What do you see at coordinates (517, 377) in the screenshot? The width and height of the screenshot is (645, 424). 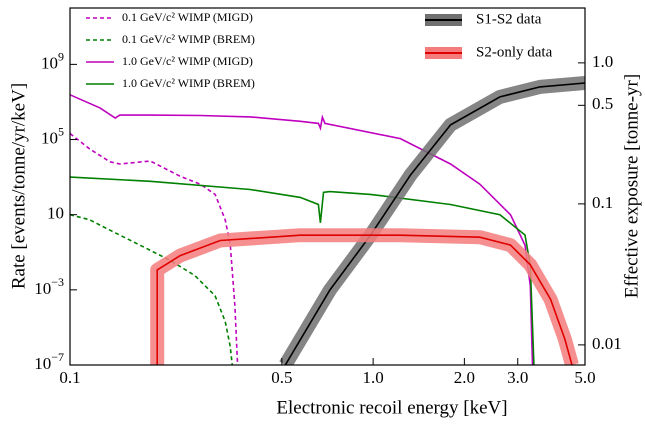 I see `x-tick-label: 3.0` at bounding box center [517, 377].